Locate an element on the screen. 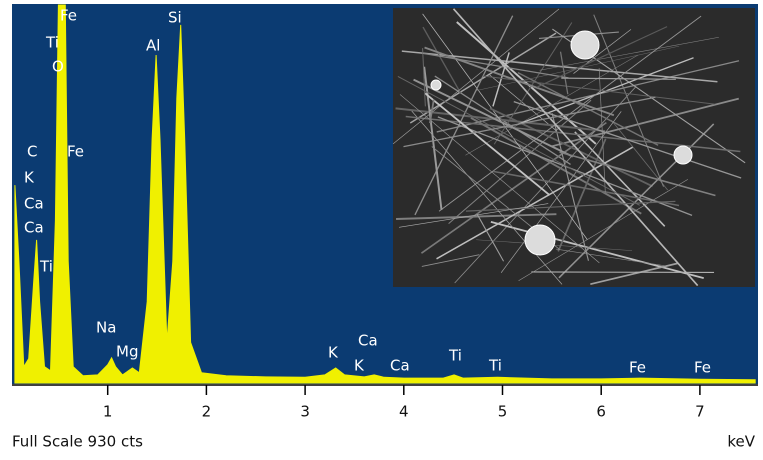 This screenshot has width=763, height=460. x-tick-label: 1 is located at coordinates (108, 412).